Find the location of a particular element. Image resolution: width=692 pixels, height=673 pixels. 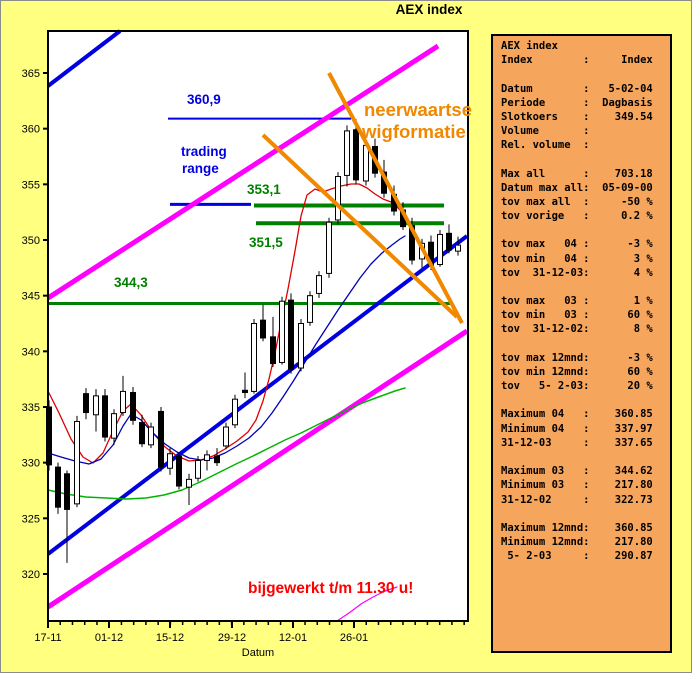

svg-text: trading is located at coordinates (204, 151).